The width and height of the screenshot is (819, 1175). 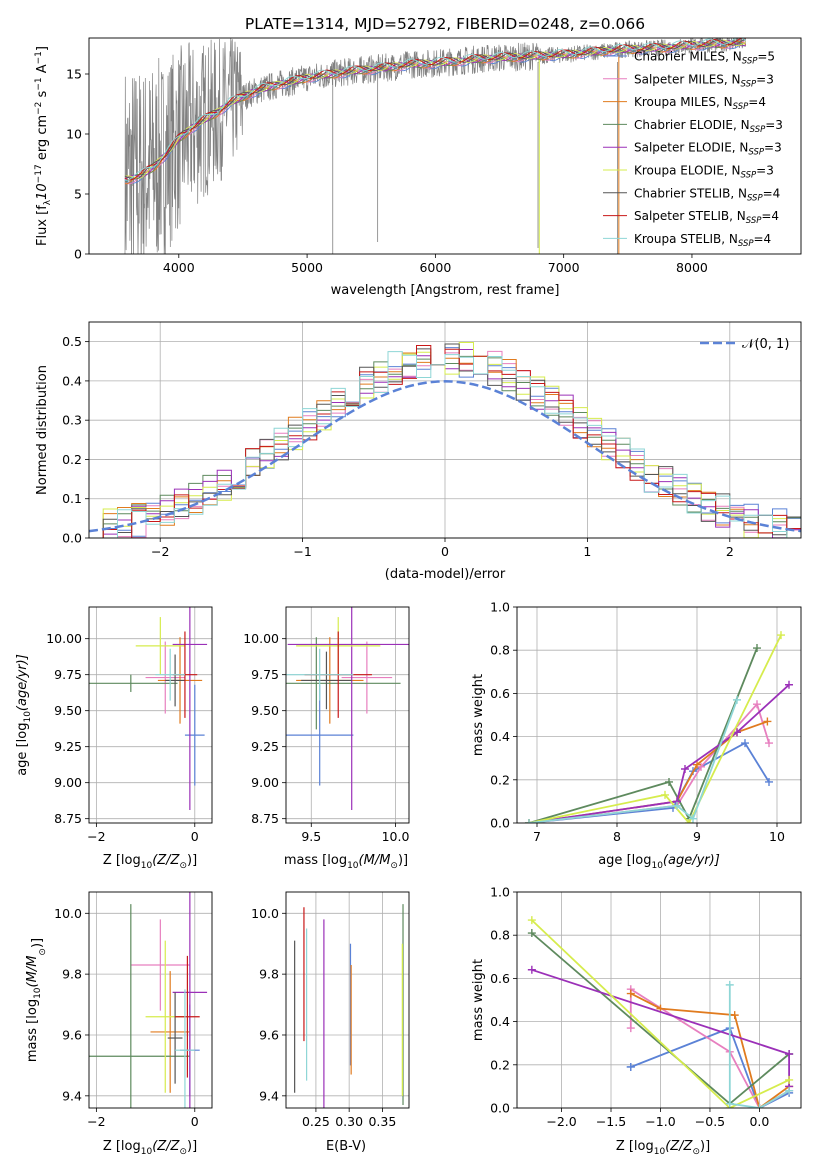 I want to click on x-axis-label: E(B-V), so click(x=346, y=1146).